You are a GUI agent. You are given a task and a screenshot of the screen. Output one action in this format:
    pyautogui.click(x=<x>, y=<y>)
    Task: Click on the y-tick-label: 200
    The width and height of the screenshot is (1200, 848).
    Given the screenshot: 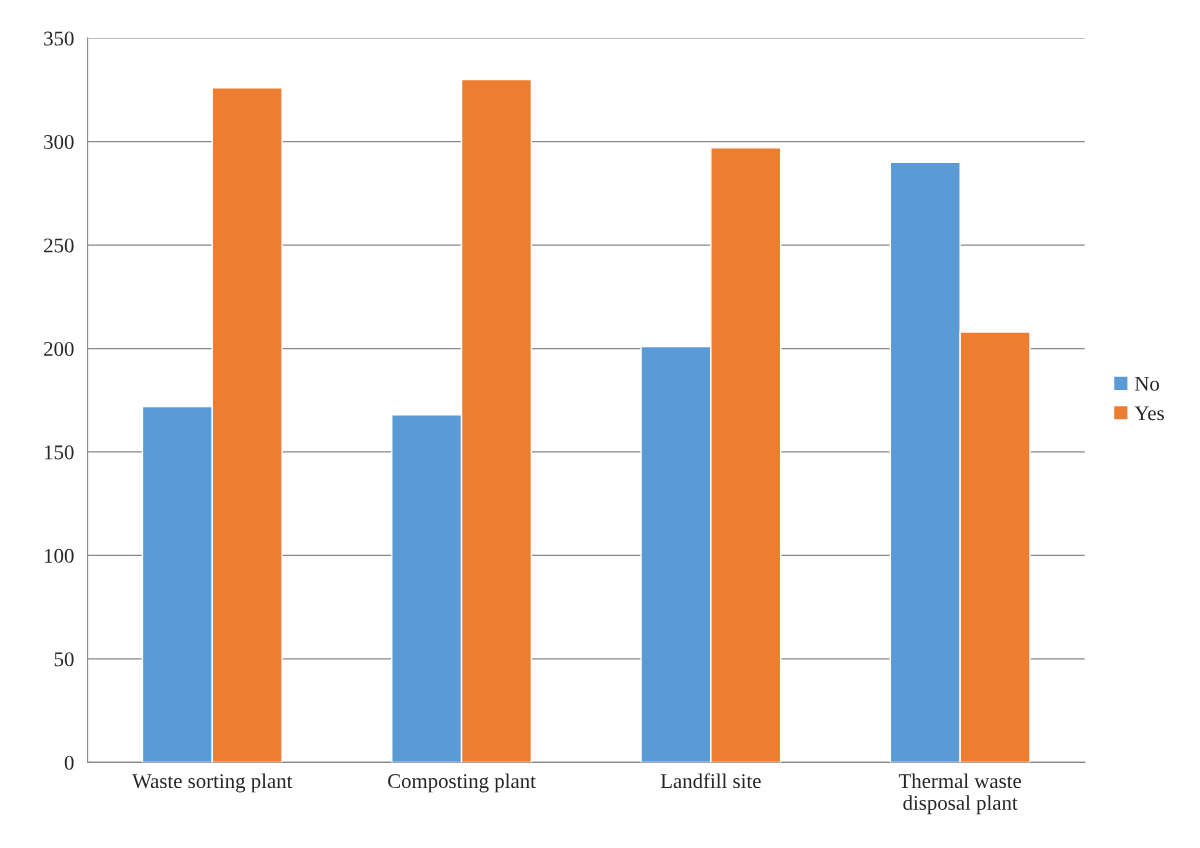 What is the action you would take?
    pyautogui.click(x=59, y=348)
    